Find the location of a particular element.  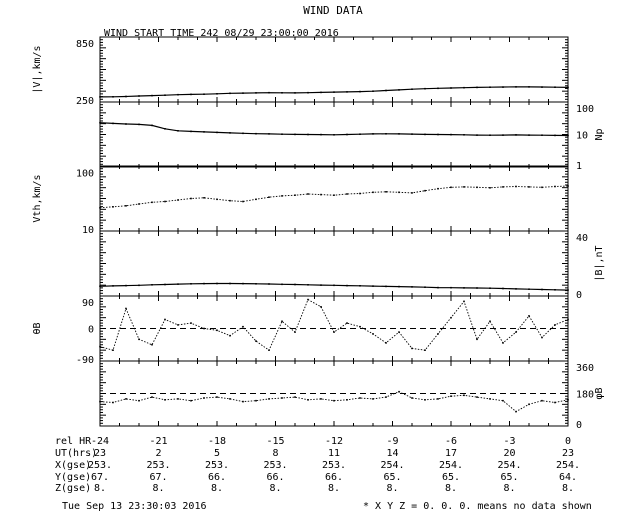

x-tick-label: -9 is located at coordinates (392, 441).